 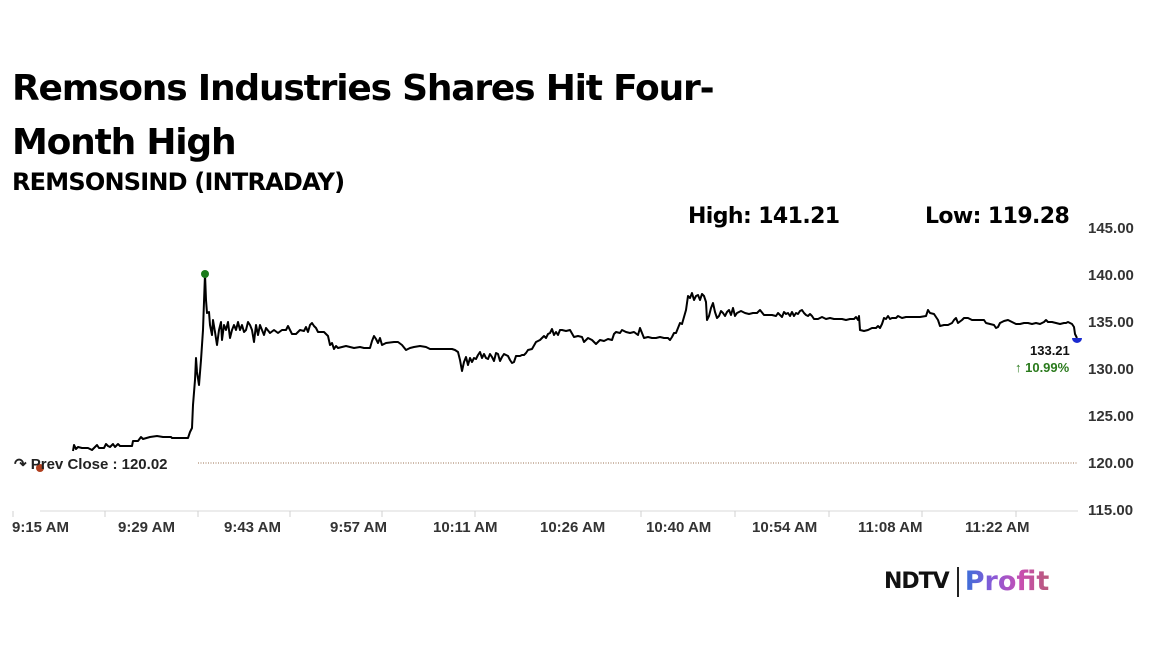 I want to click on logo-brand: NDTV, so click(x=917, y=581).